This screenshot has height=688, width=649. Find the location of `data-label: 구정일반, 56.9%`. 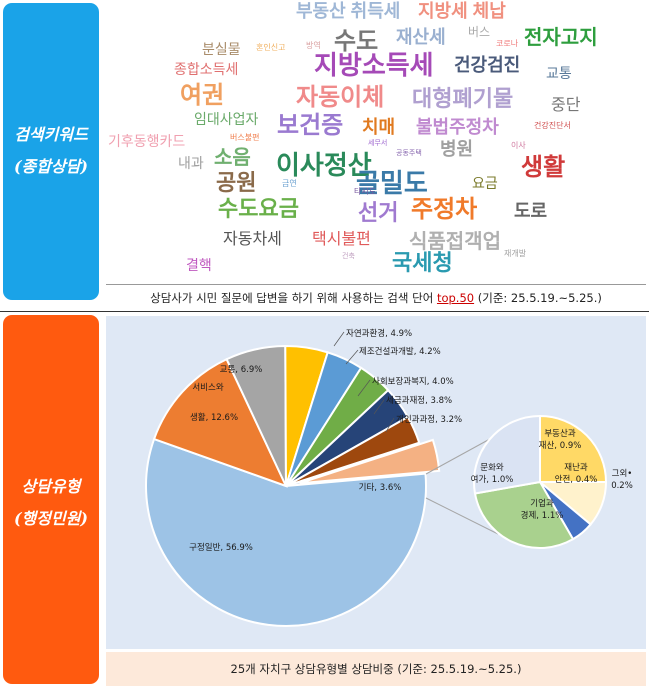

data-label: 구정일반, 56.9% is located at coordinates (221, 547).